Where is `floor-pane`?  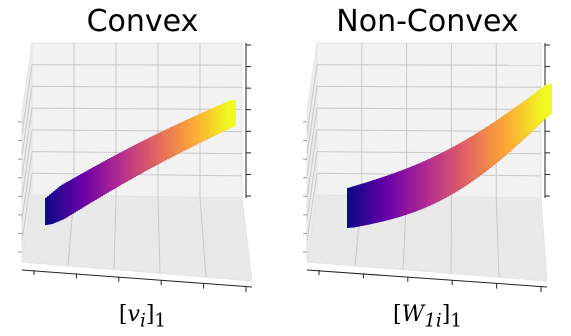
floor-pane is located at coordinates (427, 238).